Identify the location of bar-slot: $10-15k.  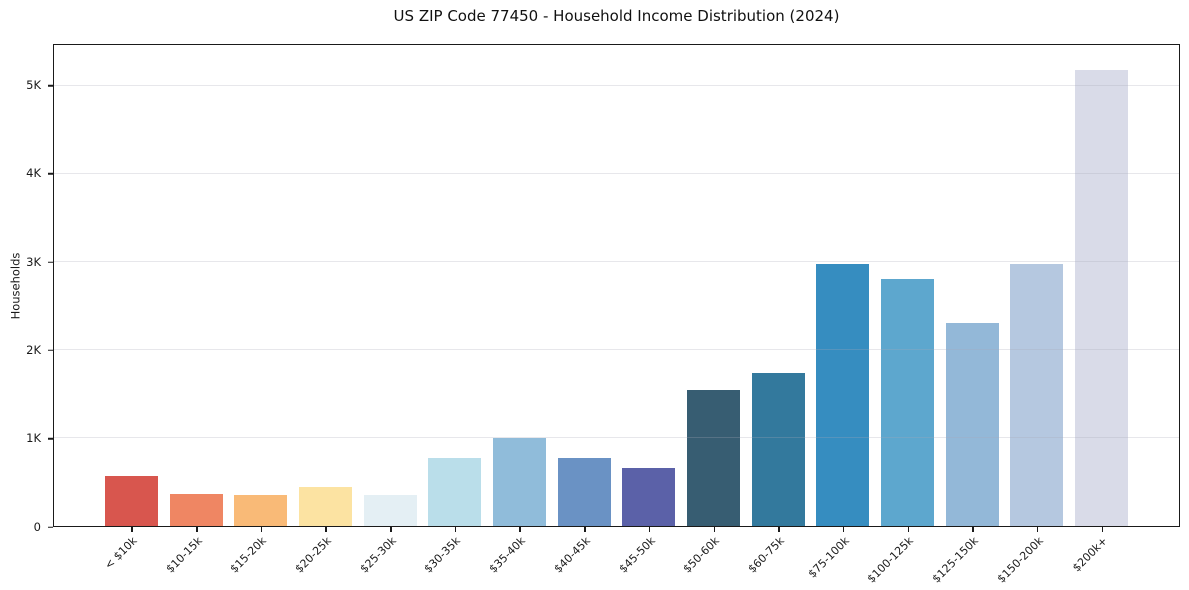
(196, 310).